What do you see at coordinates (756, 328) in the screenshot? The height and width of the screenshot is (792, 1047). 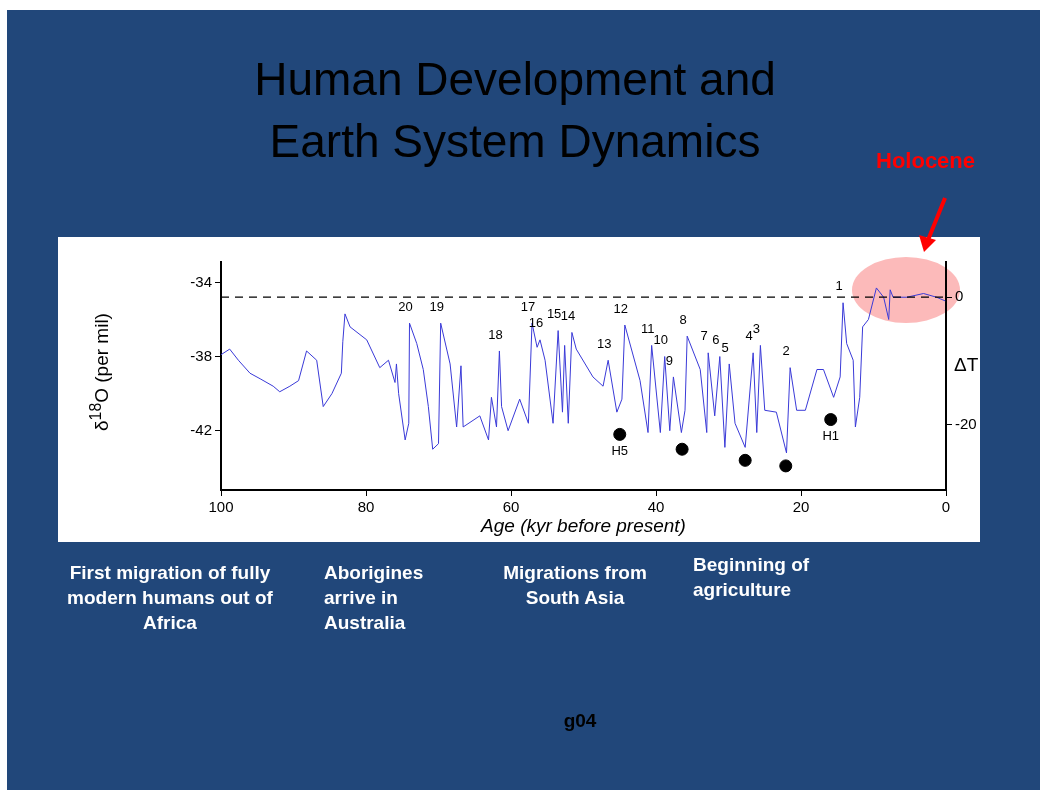 I see `annotation: 3` at bounding box center [756, 328].